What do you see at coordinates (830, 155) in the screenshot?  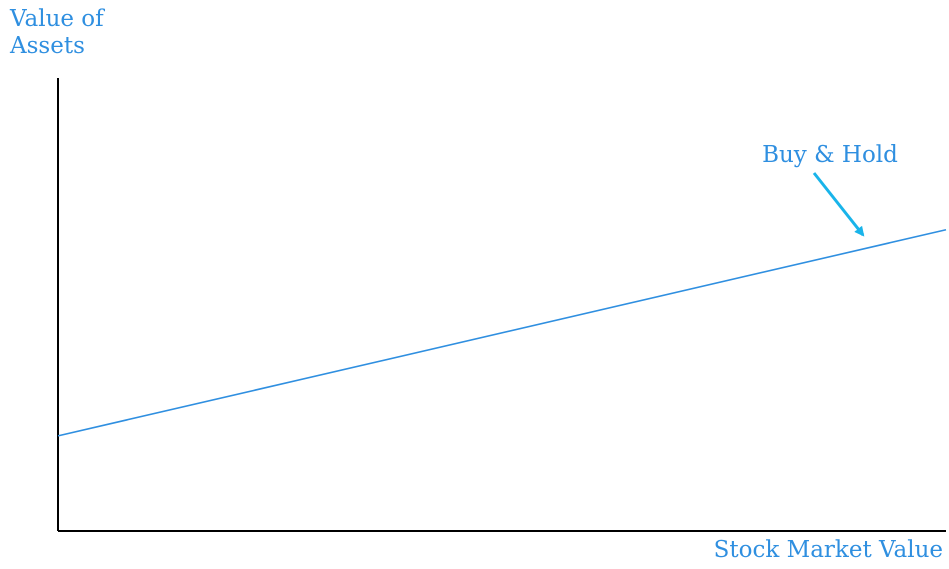 I see `series-label-buy-hold: Buy & Hold` at bounding box center [830, 155].